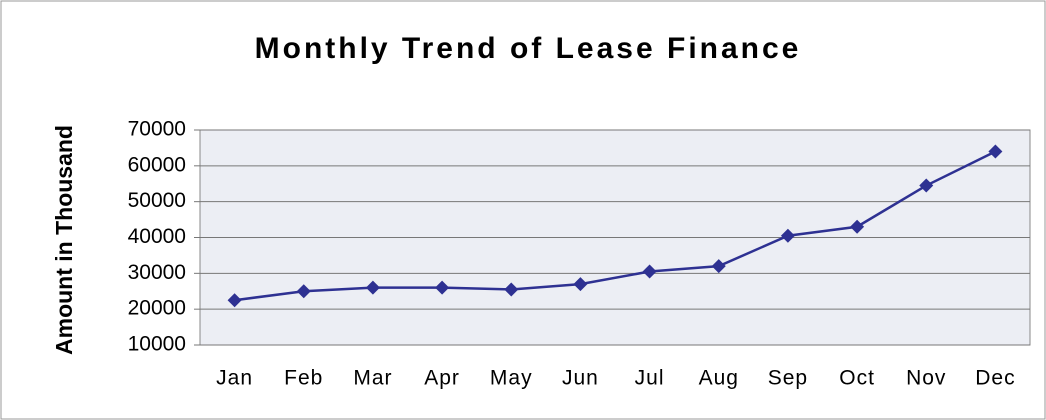 The height and width of the screenshot is (420, 1046). Describe the element at coordinates (157, 344) in the screenshot. I see `y-tick-label: 10000` at that location.